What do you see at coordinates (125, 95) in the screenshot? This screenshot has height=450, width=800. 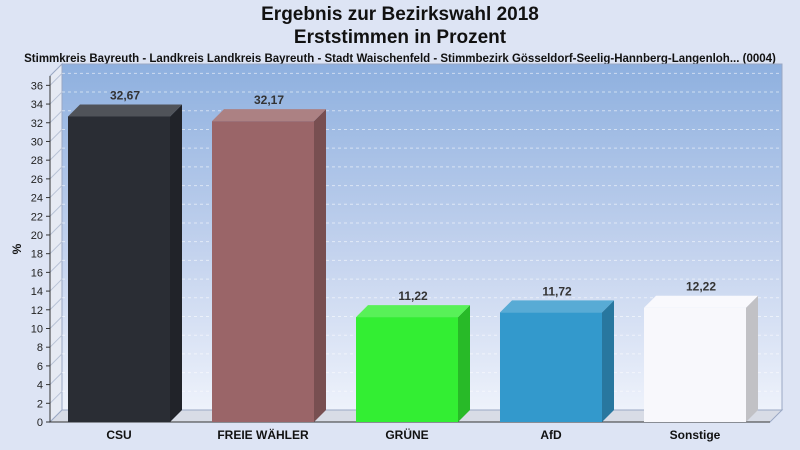 I see `data-label: 32,67` at bounding box center [125, 95].